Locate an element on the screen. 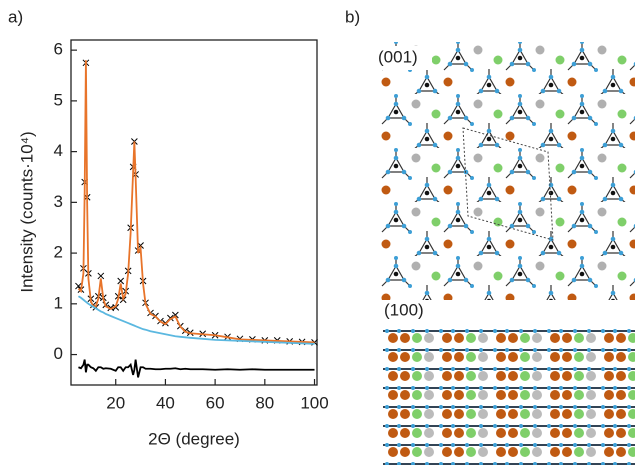 The width and height of the screenshot is (635, 470). y-tick-label: 0 is located at coordinates (58, 353).